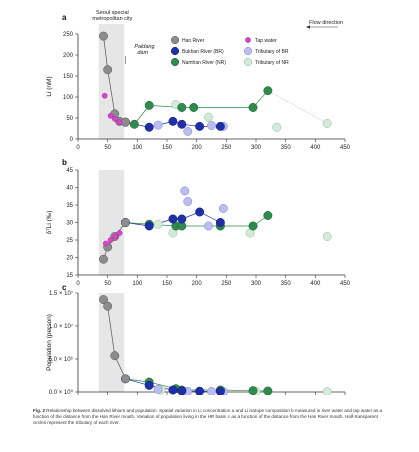 The height and width of the screenshot is (452, 419). Describe the element at coordinates (72, 140) in the screenshot. I see `y-tick-label: 0` at that location.